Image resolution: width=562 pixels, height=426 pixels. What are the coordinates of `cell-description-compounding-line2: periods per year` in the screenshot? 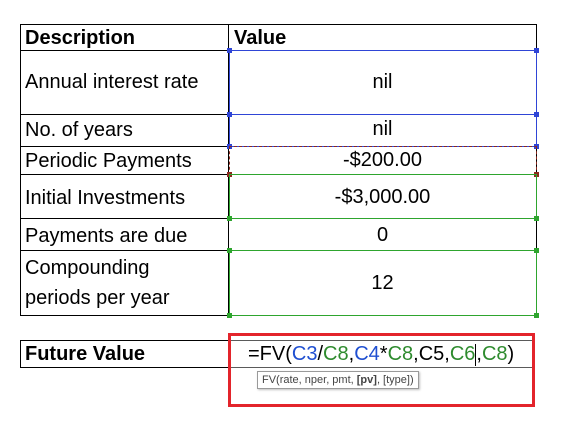 It's located at (97, 298).